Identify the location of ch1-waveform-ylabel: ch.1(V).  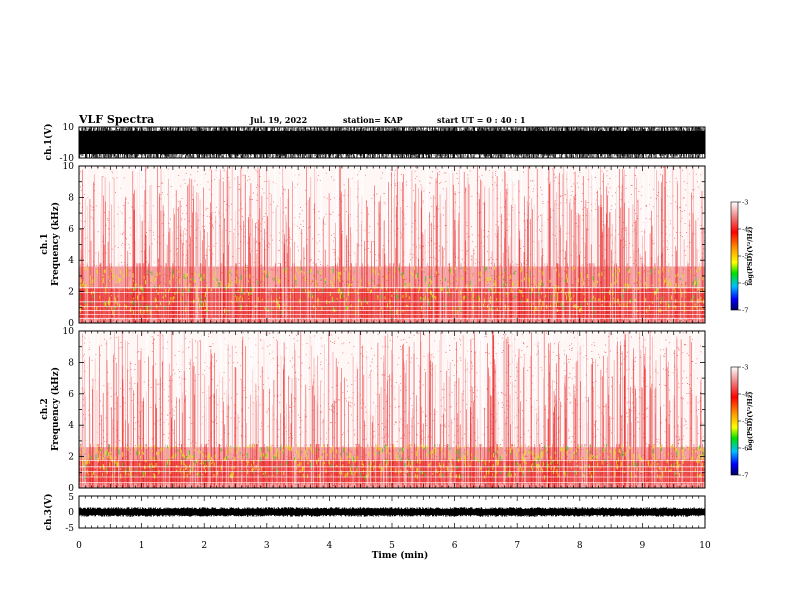
(48, 142).